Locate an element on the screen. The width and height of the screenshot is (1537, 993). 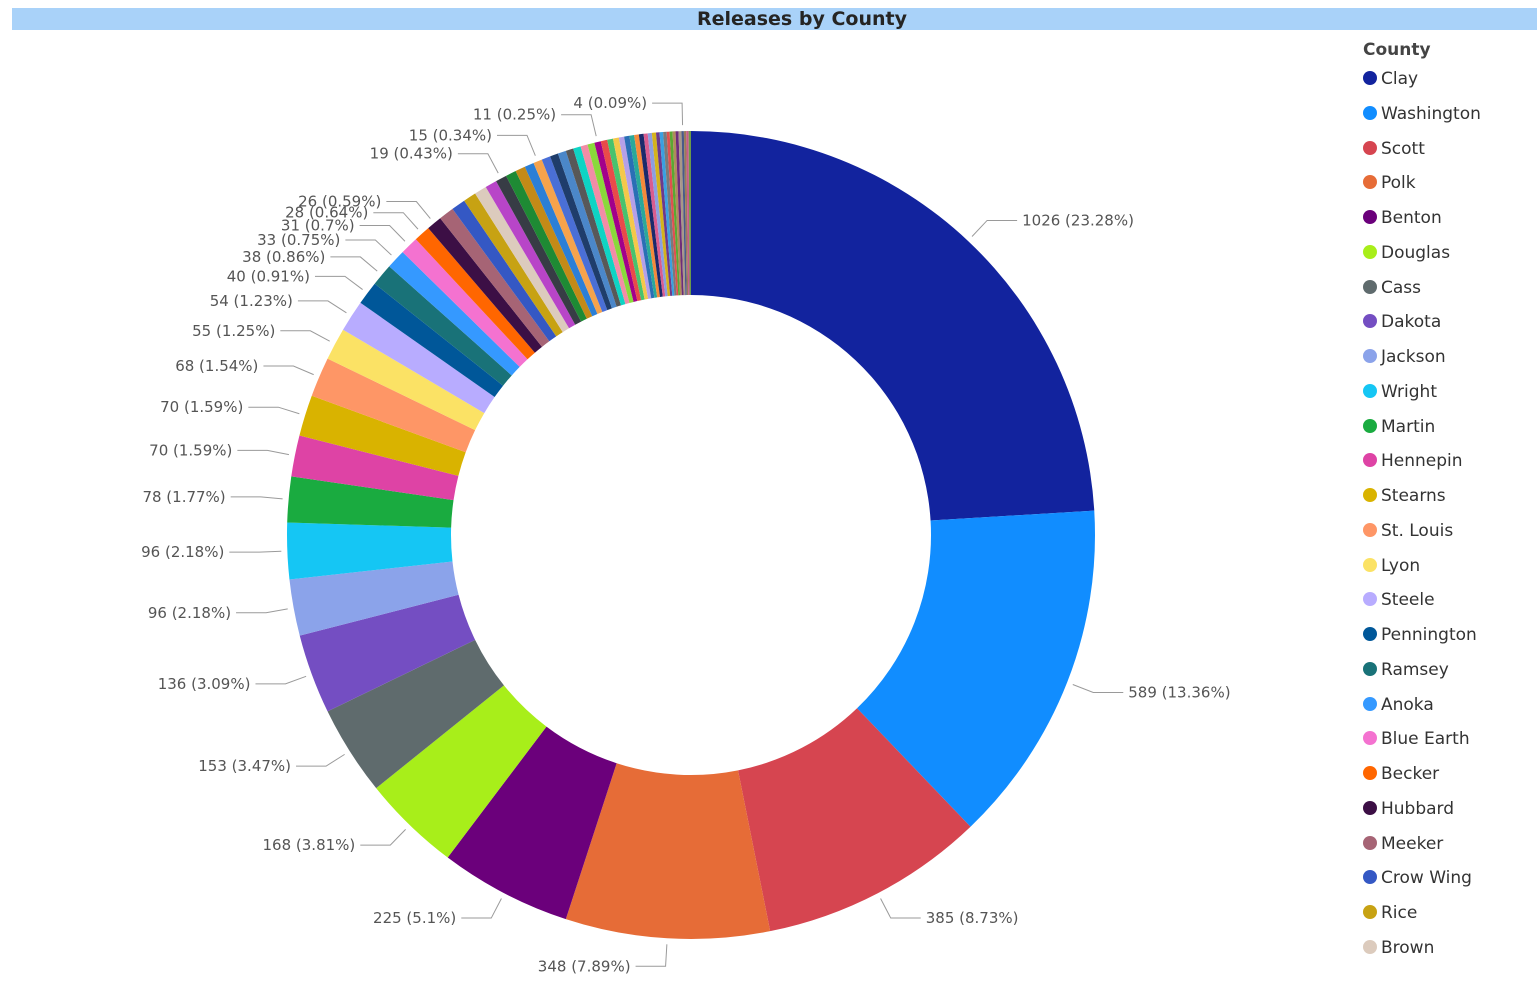
legend-item-pennington: Pennington is located at coordinates (1420, 635).